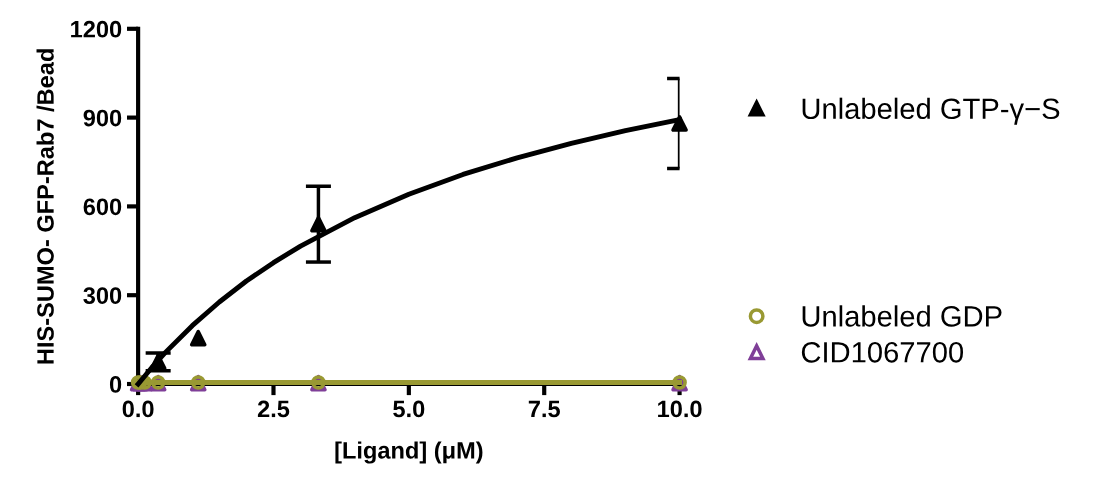 The height and width of the screenshot is (480, 1105). What do you see at coordinates (544, 409) in the screenshot?
I see `x-tick-label: 7.5` at bounding box center [544, 409].